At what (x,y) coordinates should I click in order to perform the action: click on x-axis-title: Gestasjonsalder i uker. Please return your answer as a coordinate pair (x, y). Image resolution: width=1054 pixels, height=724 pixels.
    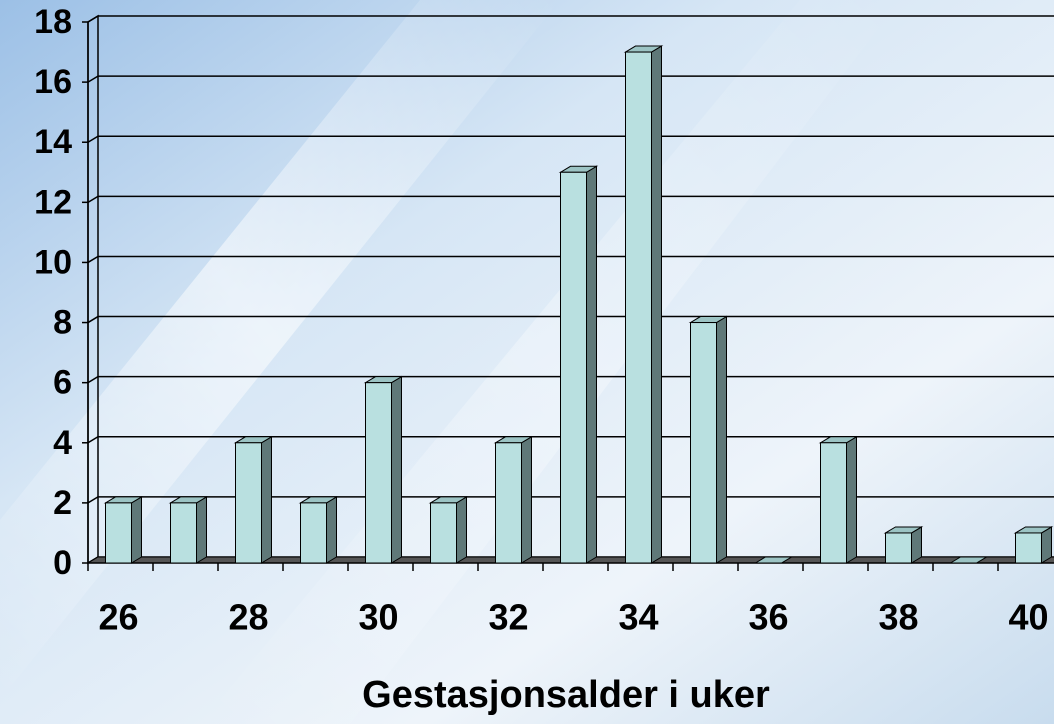
    Looking at the image, I should click on (566, 695).